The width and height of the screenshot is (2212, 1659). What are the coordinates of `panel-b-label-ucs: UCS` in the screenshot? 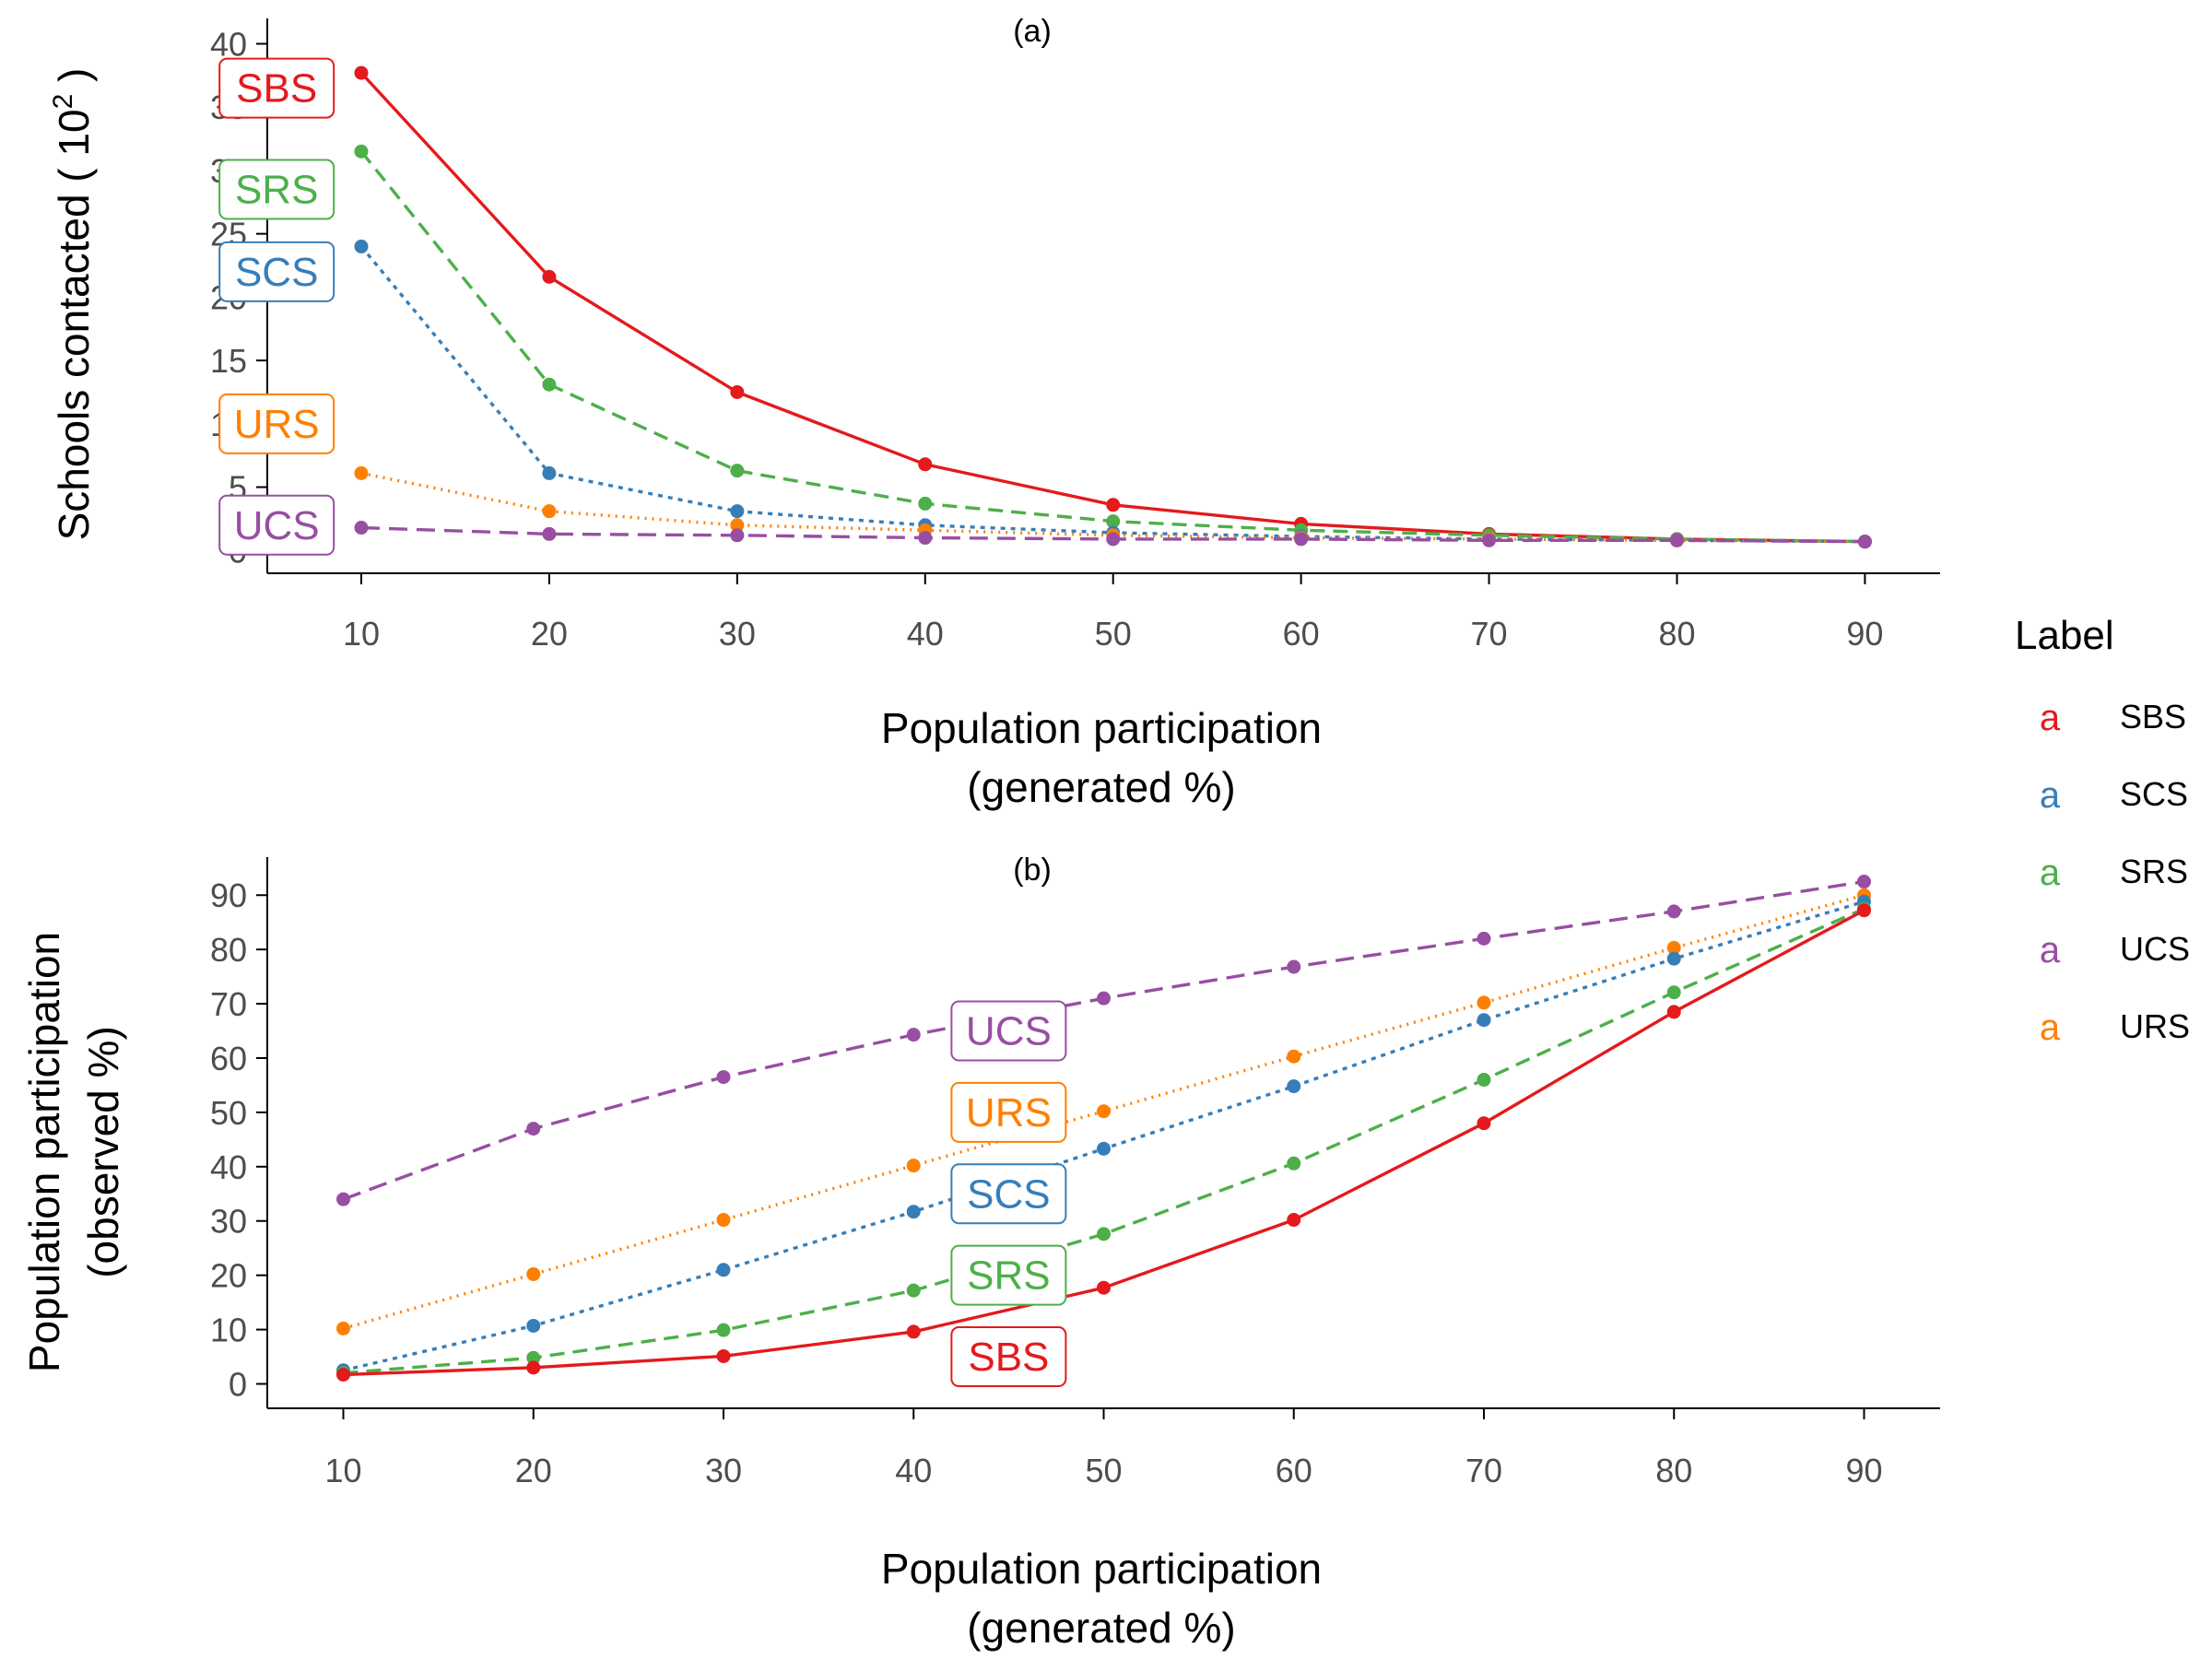 It's located at (1009, 1031).